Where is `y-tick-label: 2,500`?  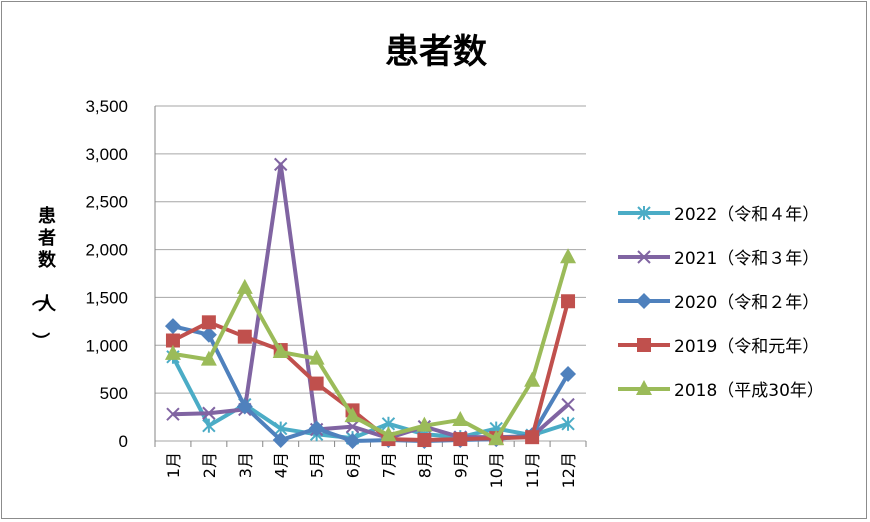
y-tick-label: 2,500 is located at coordinates (106, 202).